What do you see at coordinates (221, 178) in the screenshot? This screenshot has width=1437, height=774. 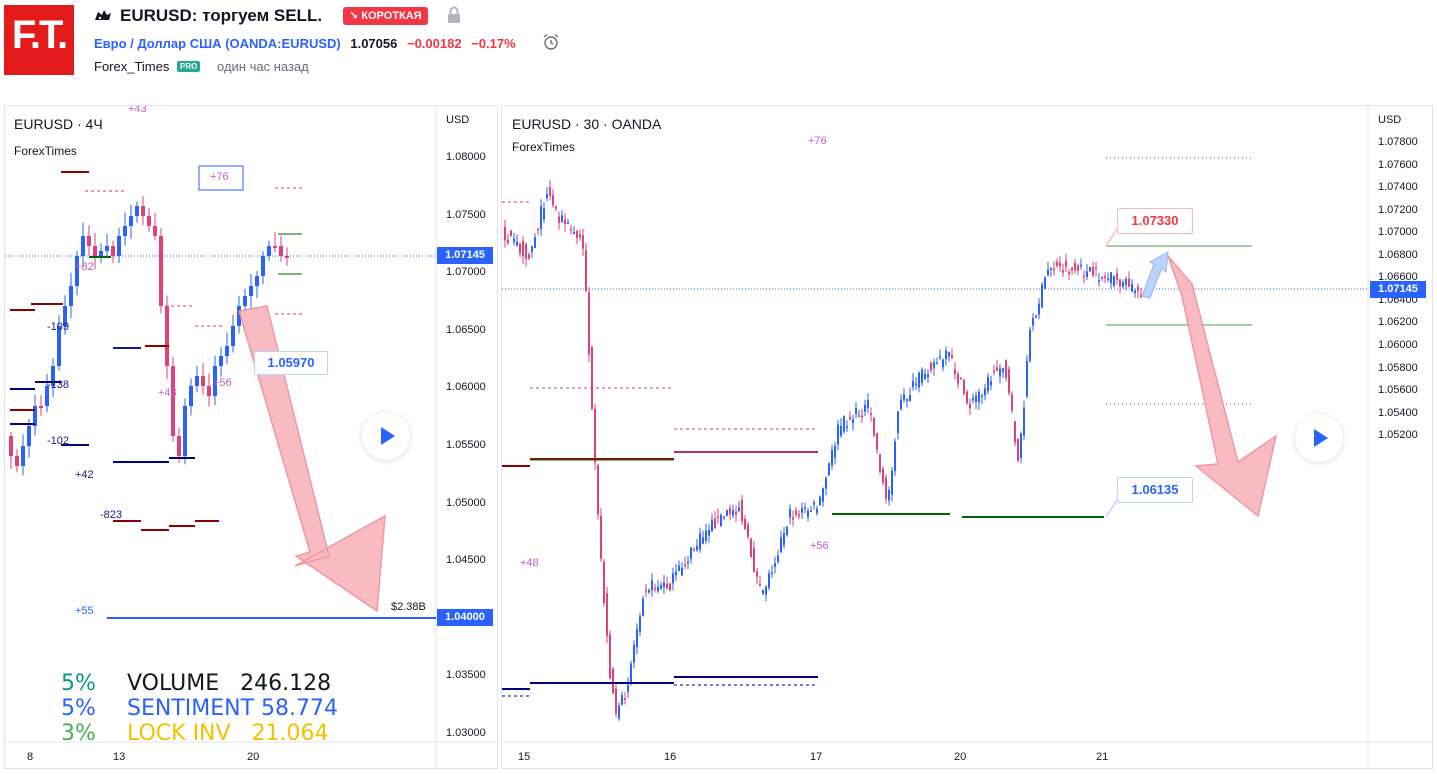 I see `annotation-box` at bounding box center [221, 178].